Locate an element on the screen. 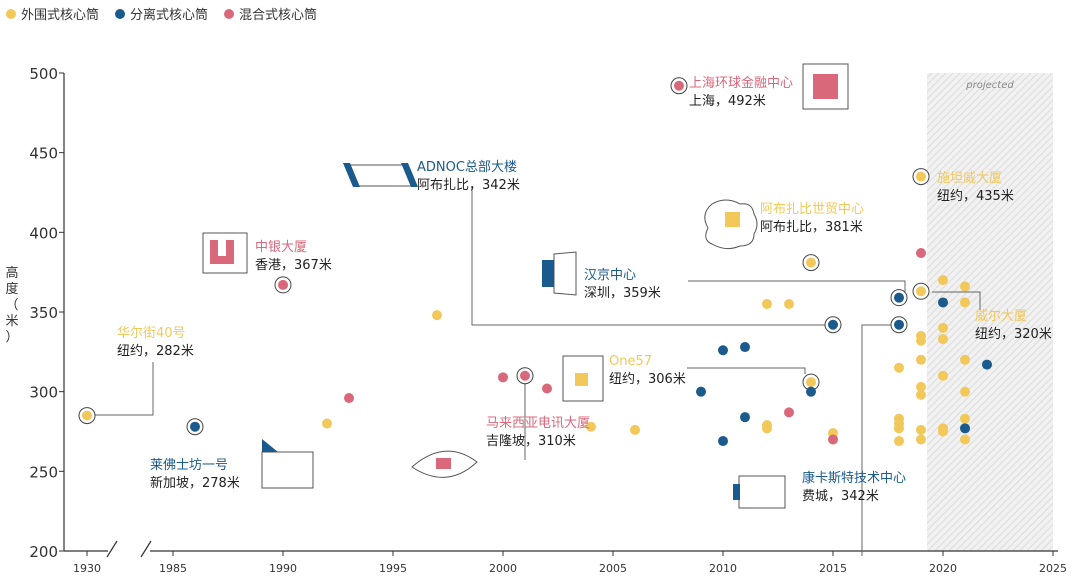 This screenshot has width=1077, height=579. x-tick-label: 1990 is located at coordinates (283, 568).